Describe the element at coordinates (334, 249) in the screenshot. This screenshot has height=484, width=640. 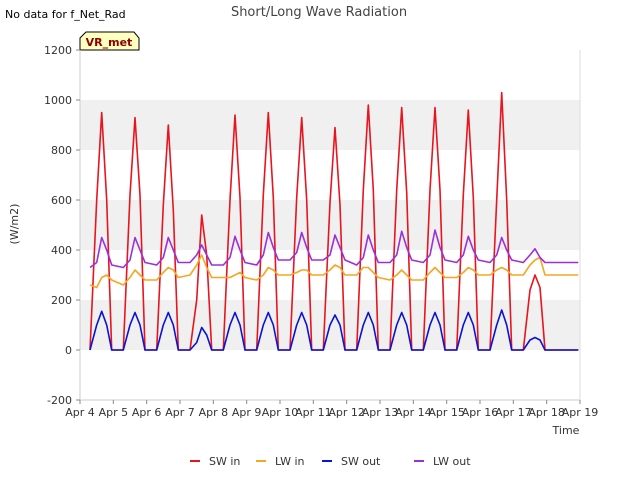
I see `series-line-lw-out` at that location.